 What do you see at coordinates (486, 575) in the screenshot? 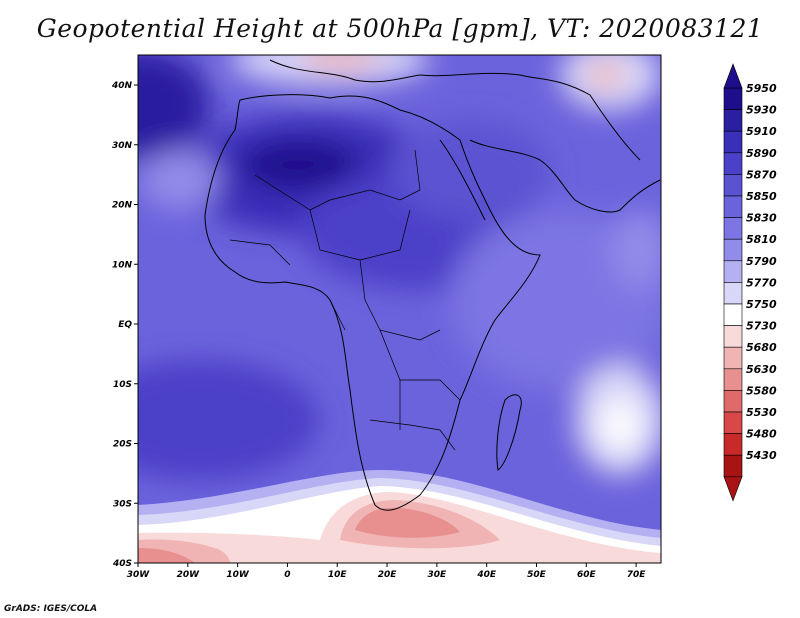
I see `lon-tick-label: 40E` at bounding box center [486, 575].